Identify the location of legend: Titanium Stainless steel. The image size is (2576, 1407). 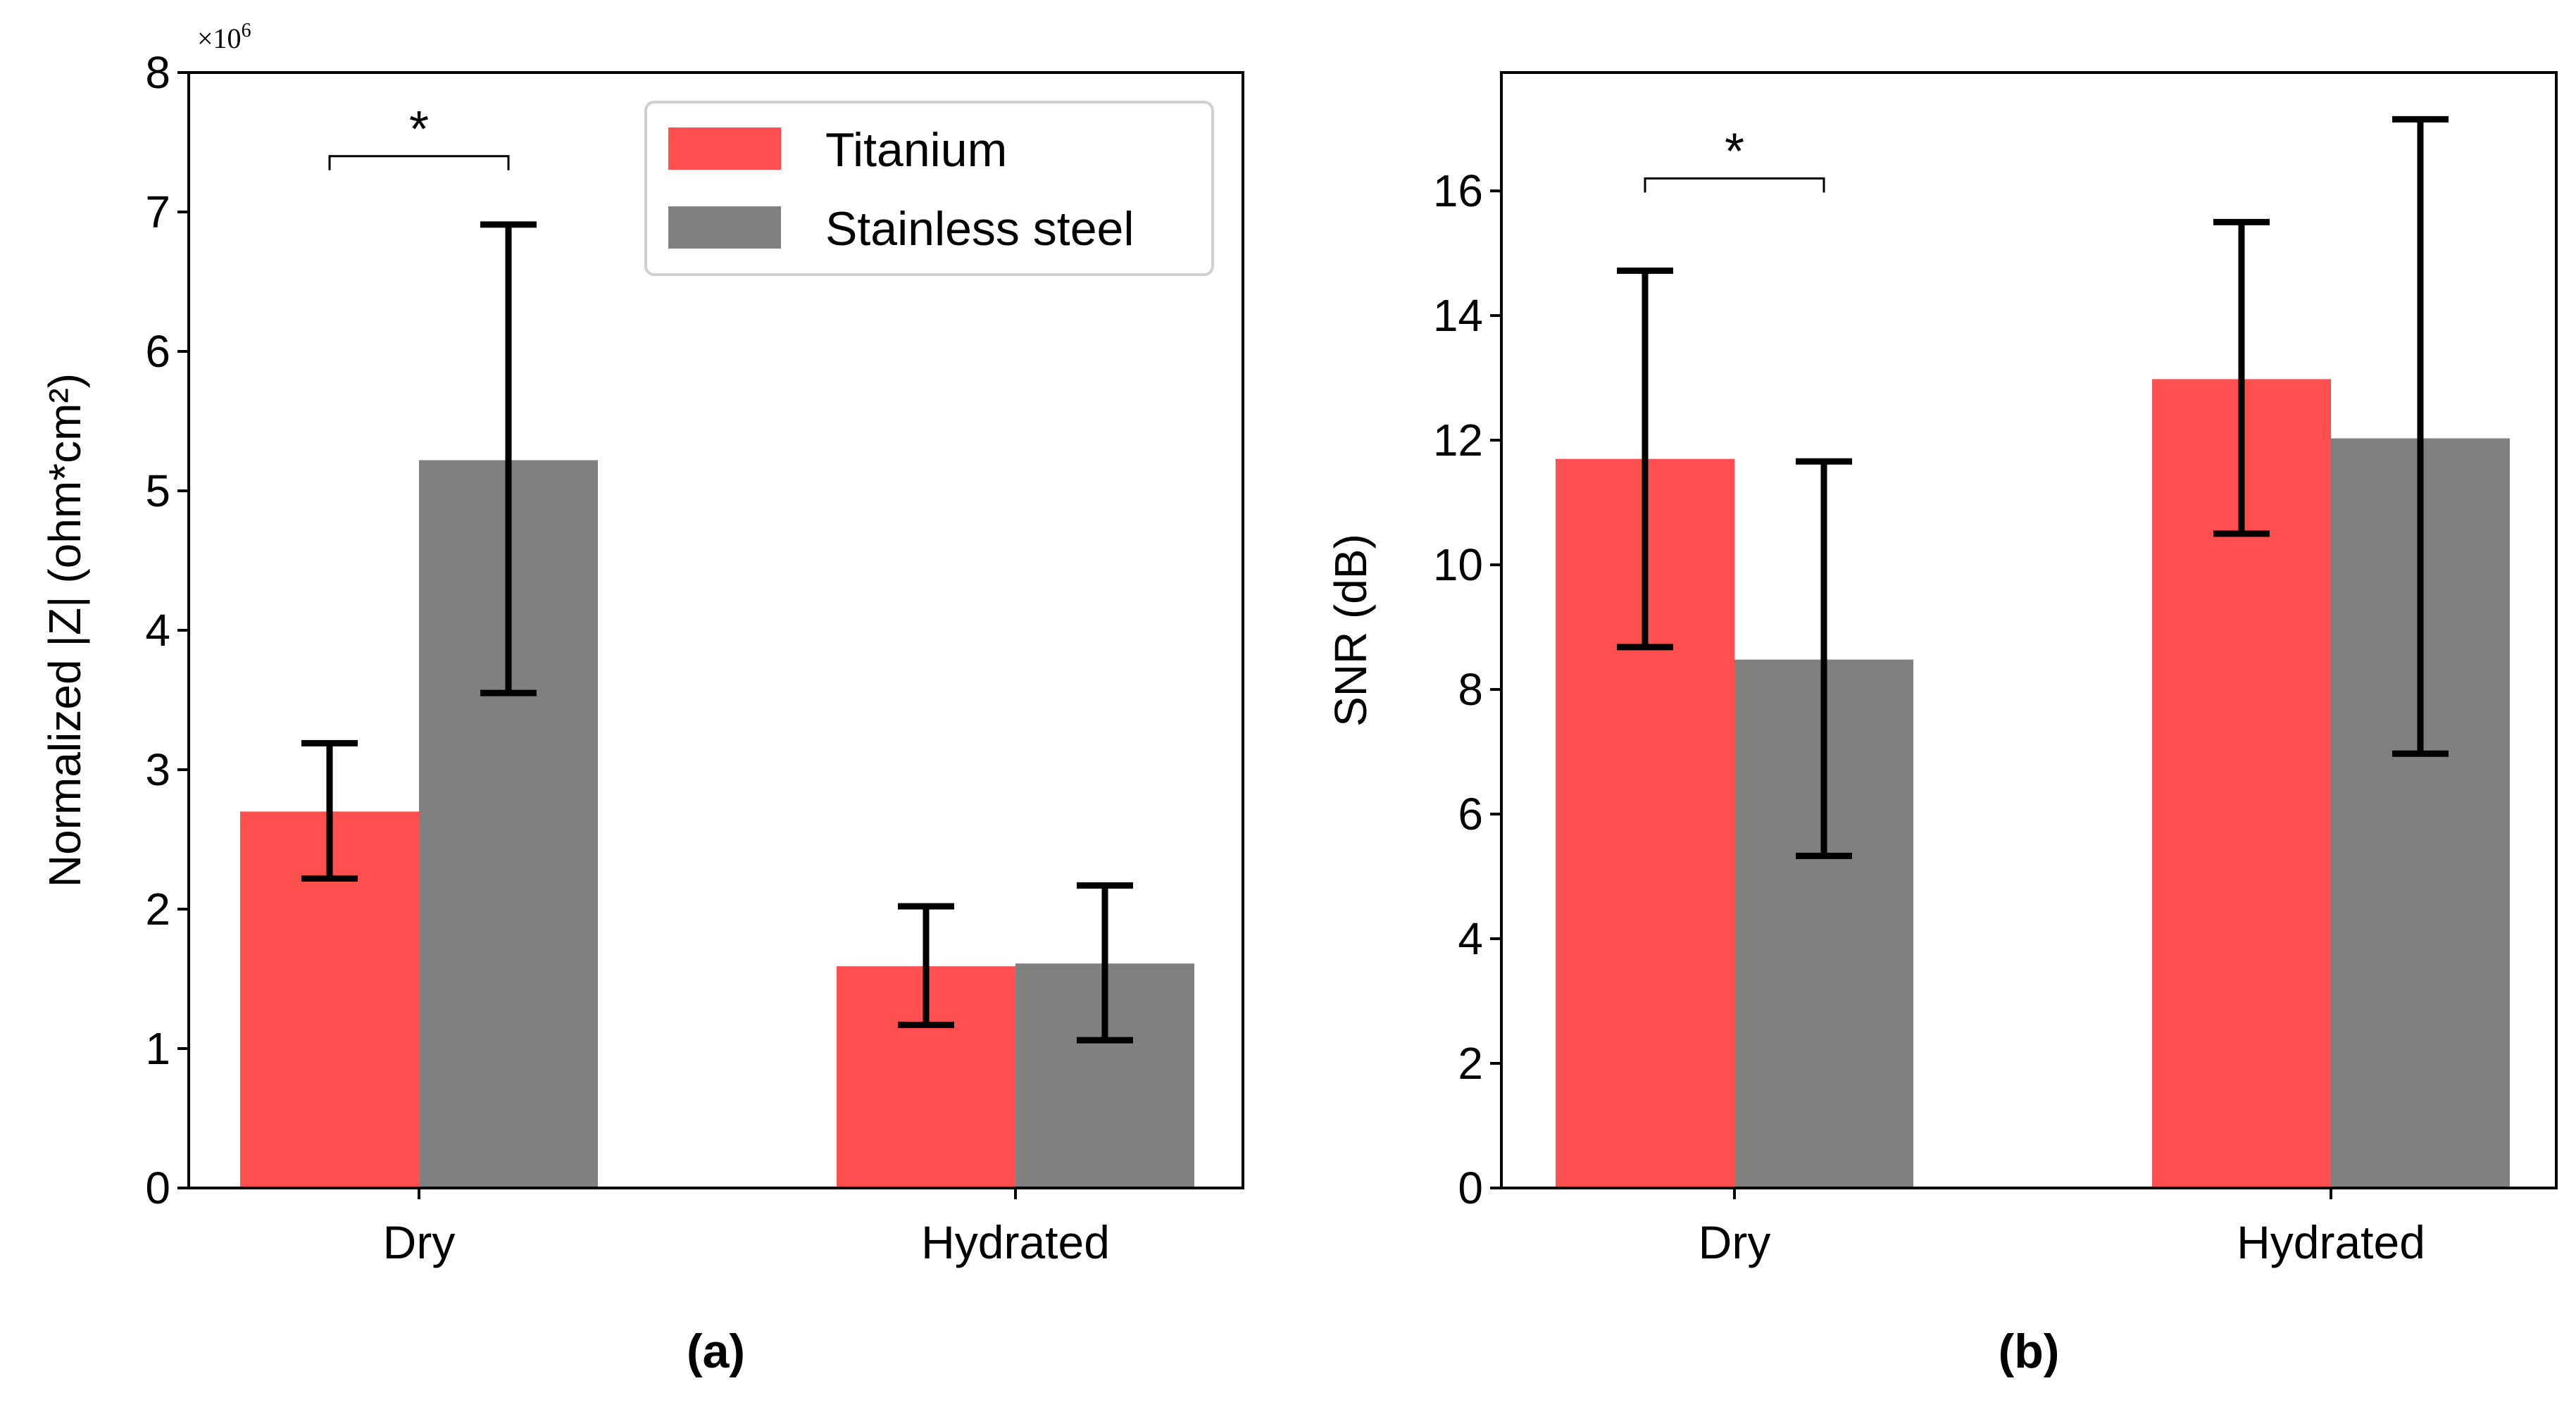
(929, 188).